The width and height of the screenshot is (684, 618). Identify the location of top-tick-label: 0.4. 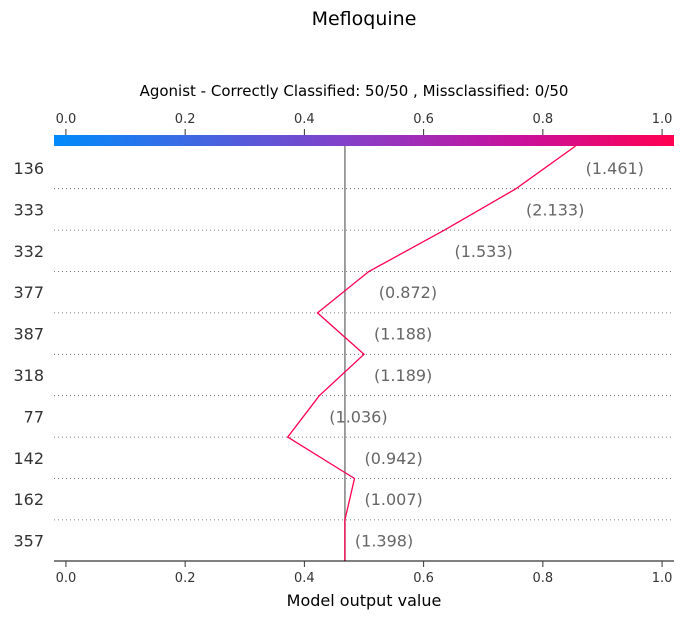
(304, 119).